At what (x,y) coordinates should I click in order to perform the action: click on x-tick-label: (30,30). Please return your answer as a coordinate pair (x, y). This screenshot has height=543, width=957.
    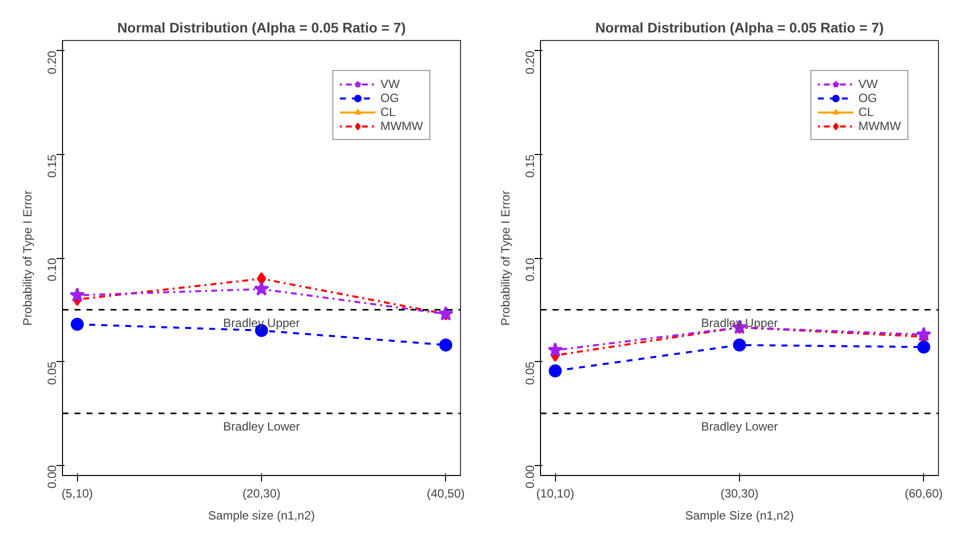
    Looking at the image, I should click on (739, 493).